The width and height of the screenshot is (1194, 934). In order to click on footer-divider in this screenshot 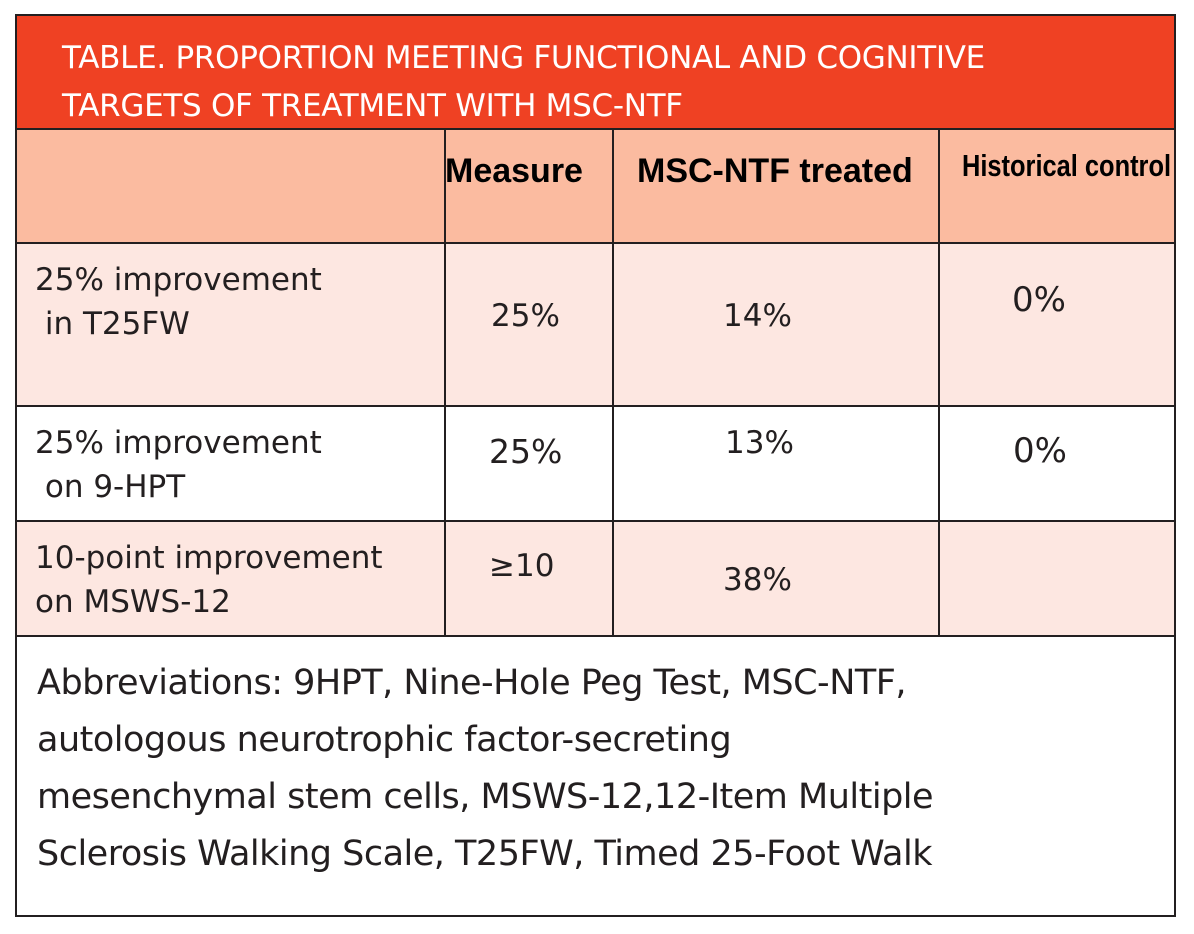, I will do `click(595, 636)`.